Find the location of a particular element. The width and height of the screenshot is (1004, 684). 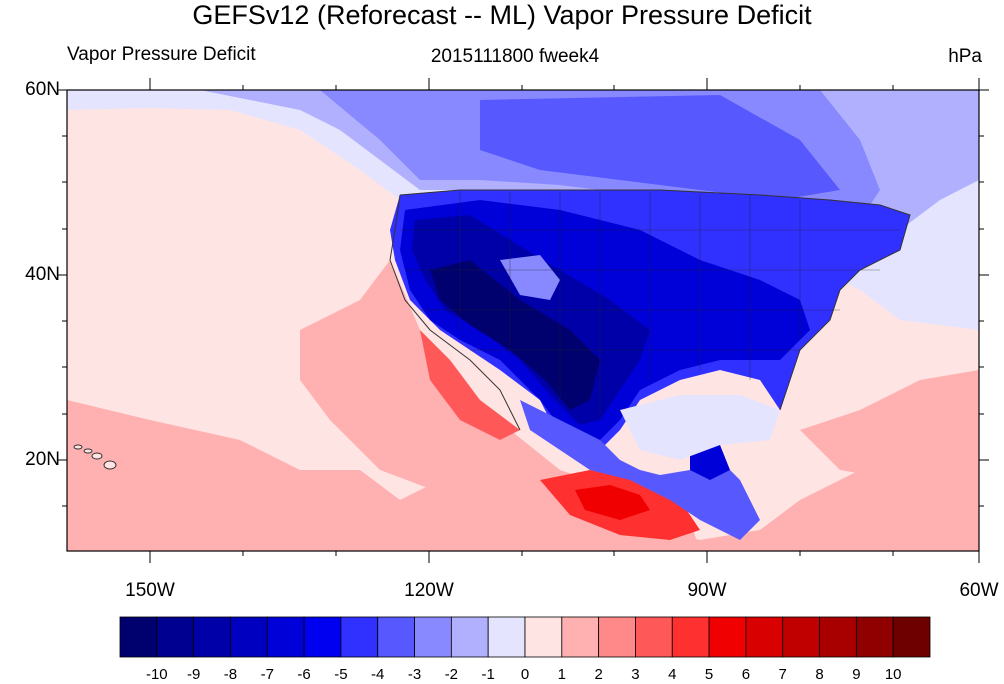

colorbar-tick-label: 10 is located at coordinates (893, 674).